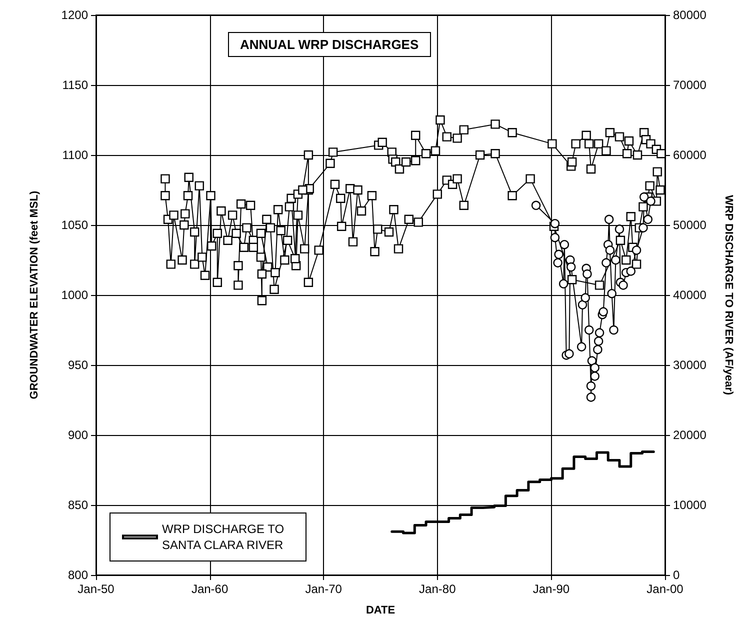  What do you see at coordinates (676, 575) in the screenshot?
I see `y2-tick-label: 0` at bounding box center [676, 575].